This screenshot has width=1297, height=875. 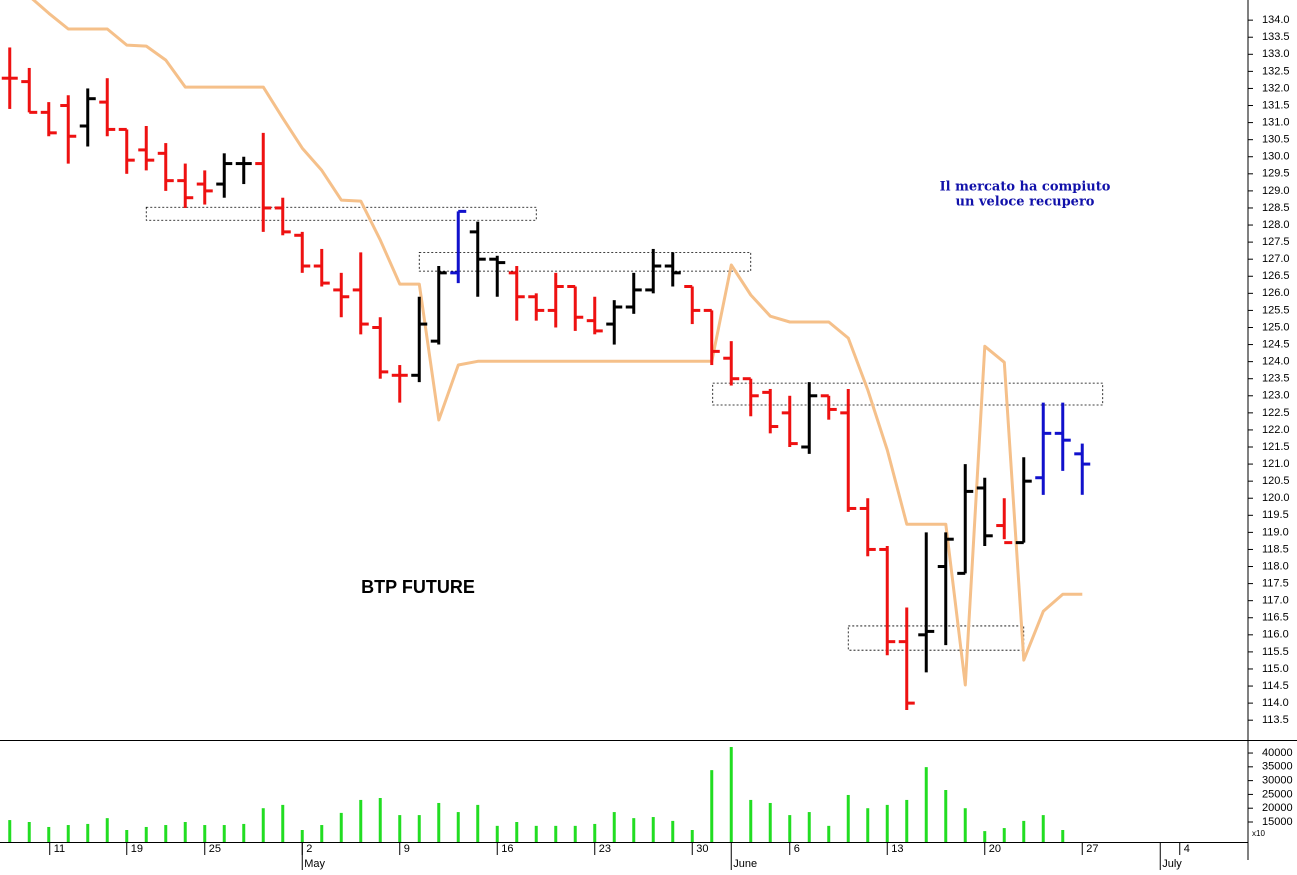 What do you see at coordinates (137, 849) in the screenshot?
I see `x-tick-label: 19` at bounding box center [137, 849].